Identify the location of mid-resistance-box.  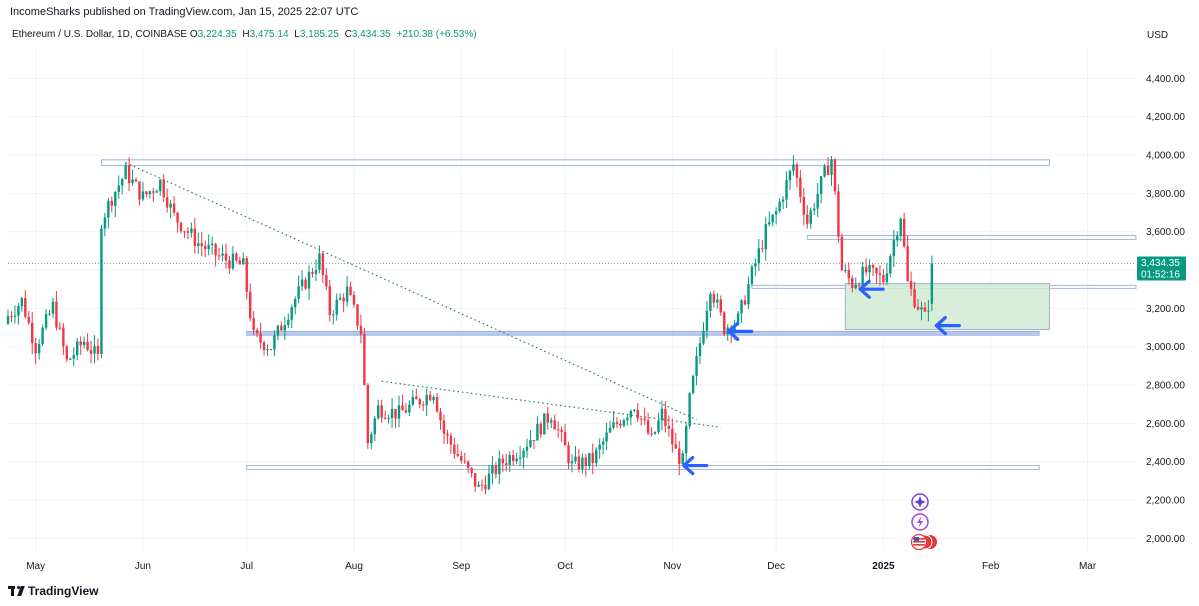
(971, 237).